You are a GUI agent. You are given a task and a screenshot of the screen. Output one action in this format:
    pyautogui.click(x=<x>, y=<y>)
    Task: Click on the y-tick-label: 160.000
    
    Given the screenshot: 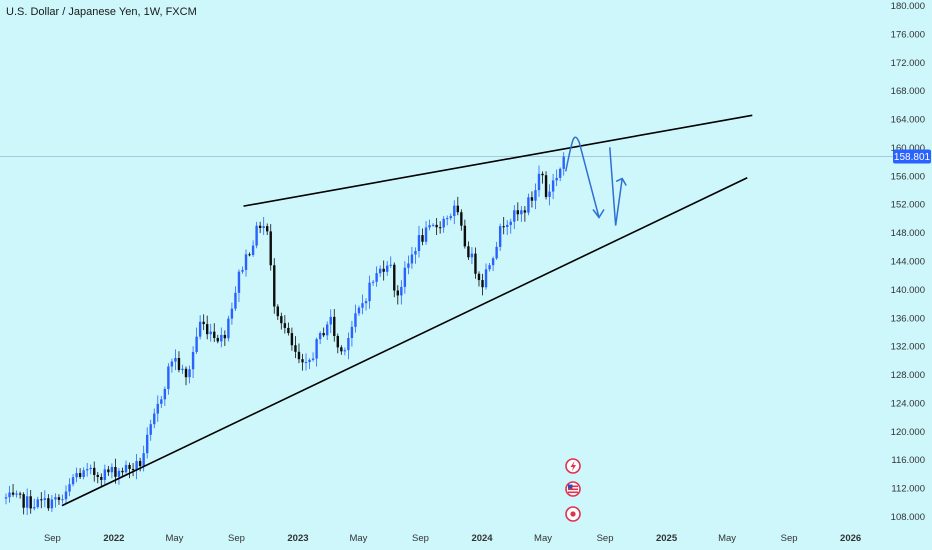 What is the action you would take?
    pyautogui.click(x=908, y=148)
    